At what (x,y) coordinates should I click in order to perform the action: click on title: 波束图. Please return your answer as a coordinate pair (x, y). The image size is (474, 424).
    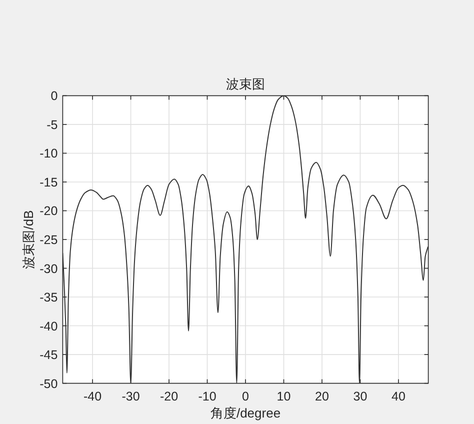
    Looking at the image, I should click on (245, 85).